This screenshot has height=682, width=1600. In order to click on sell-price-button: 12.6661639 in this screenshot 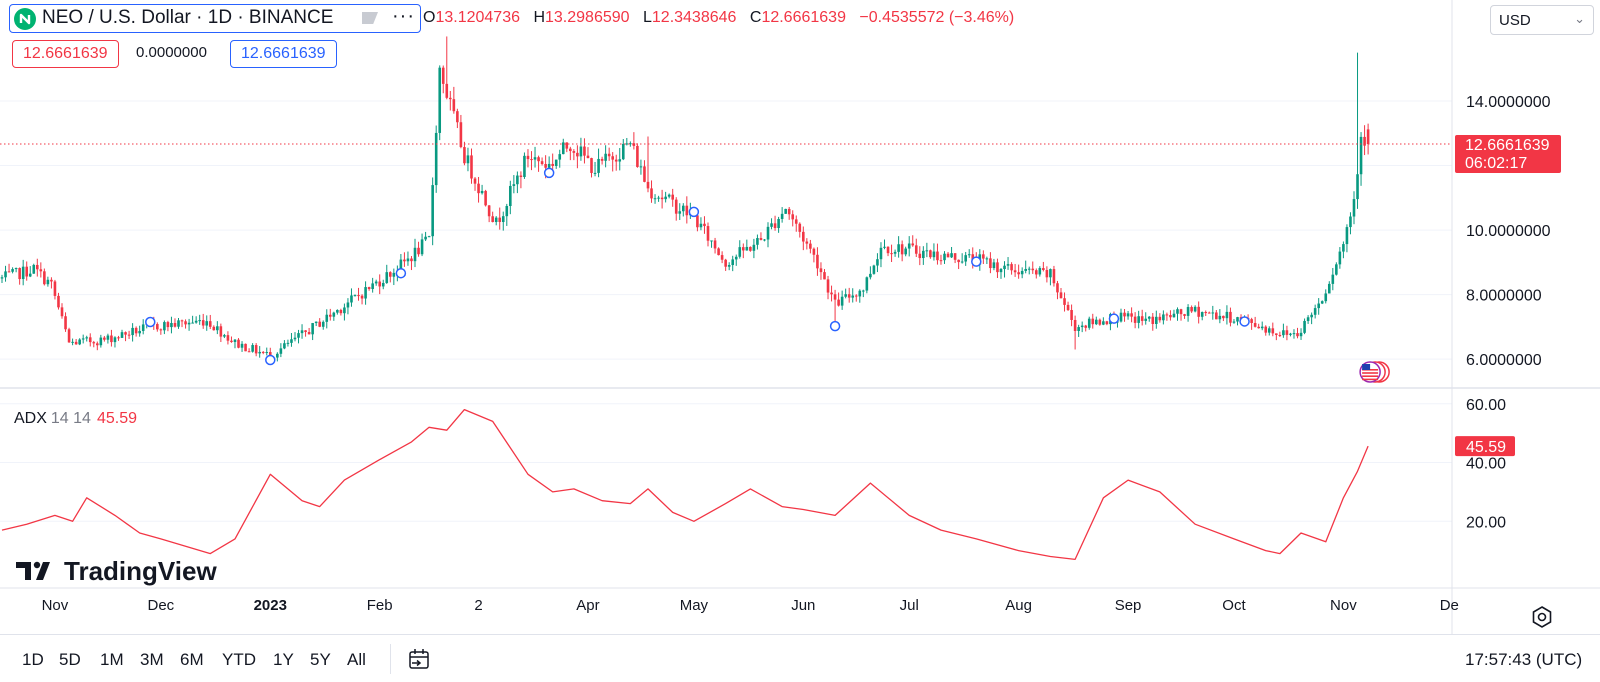, I will do `click(65, 54)`.